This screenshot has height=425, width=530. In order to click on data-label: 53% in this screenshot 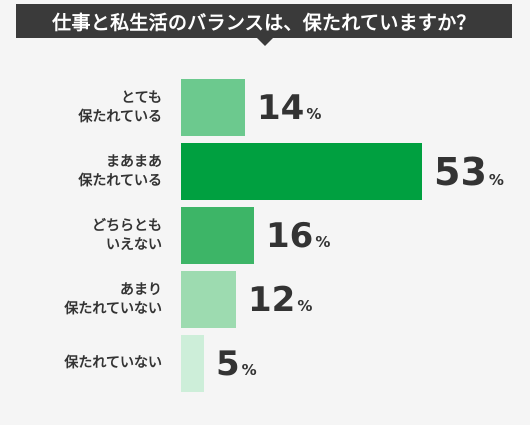, I will do `click(469, 172)`.